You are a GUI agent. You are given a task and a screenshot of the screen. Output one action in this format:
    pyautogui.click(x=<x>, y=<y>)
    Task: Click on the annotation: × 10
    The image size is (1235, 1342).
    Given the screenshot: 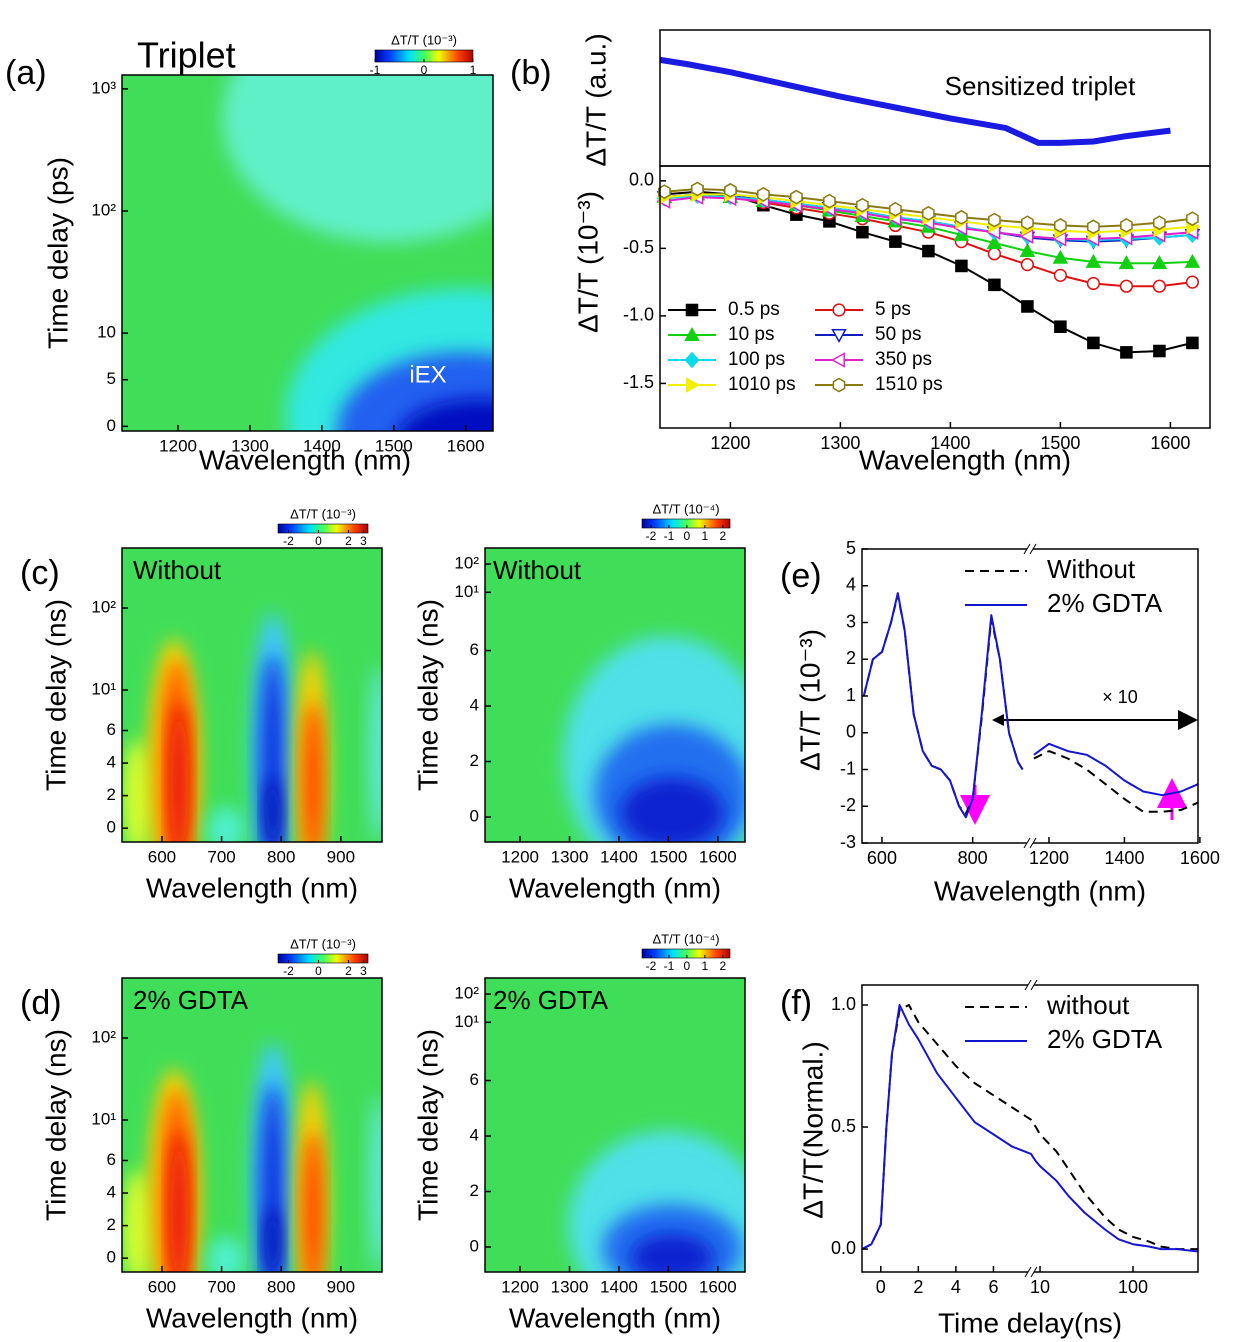 What is the action you would take?
    pyautogui.click(x=1120, y=697)
    